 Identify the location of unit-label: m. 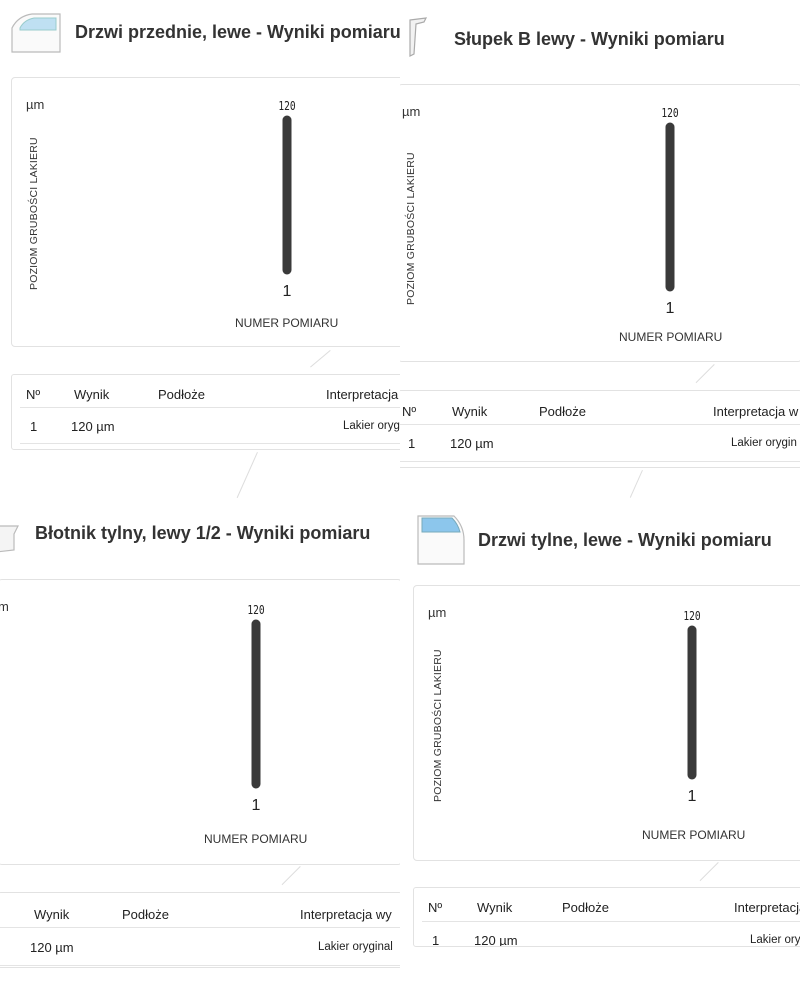
(4, 606).